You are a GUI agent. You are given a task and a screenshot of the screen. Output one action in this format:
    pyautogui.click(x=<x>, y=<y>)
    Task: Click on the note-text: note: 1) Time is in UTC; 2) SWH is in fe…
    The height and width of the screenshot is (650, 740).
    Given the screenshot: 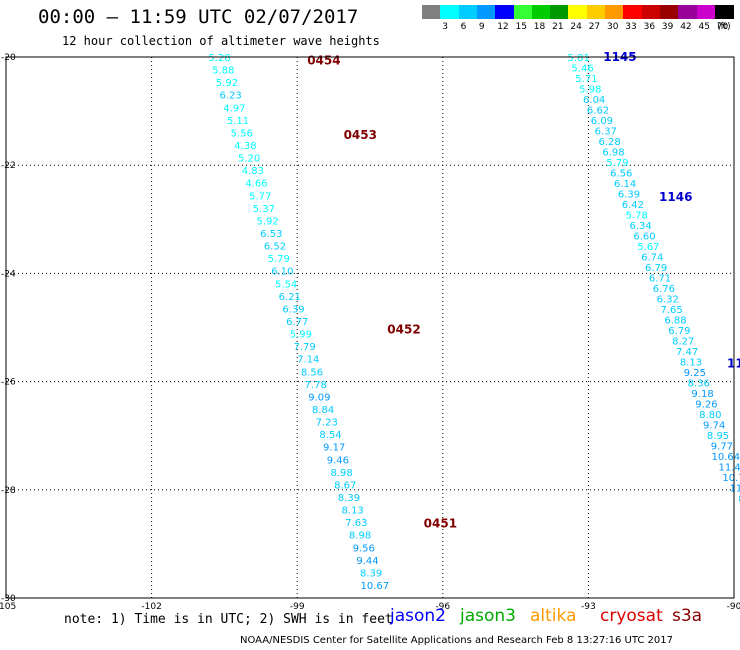 What is the action you would take?
    pyautogui.click(x=228, y=619)
    